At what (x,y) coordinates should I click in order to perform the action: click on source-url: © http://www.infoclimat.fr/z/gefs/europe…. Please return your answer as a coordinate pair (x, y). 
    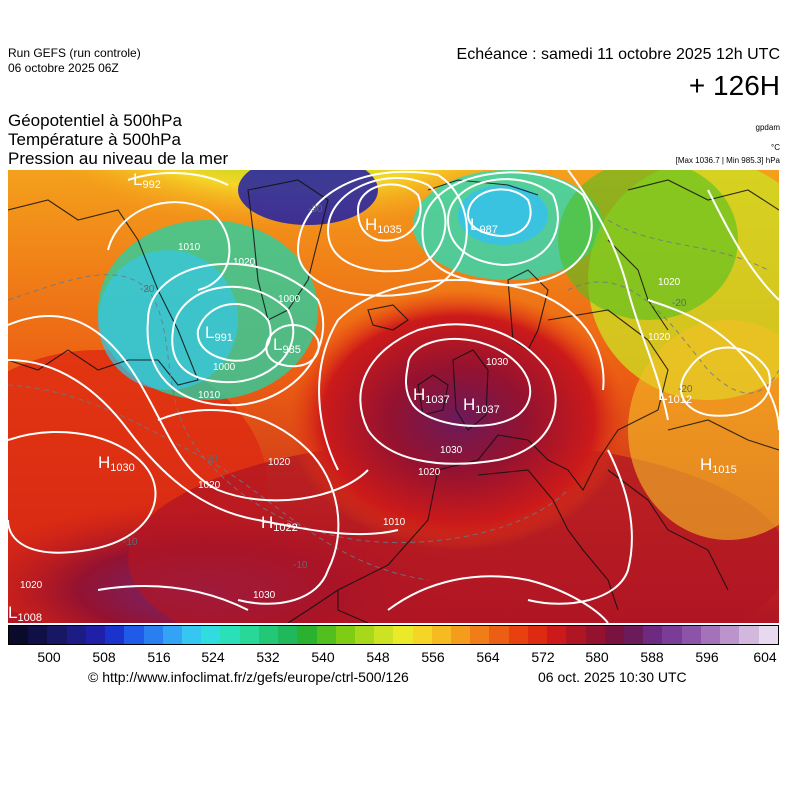
    Looking at the image, I should click on (248, 677).